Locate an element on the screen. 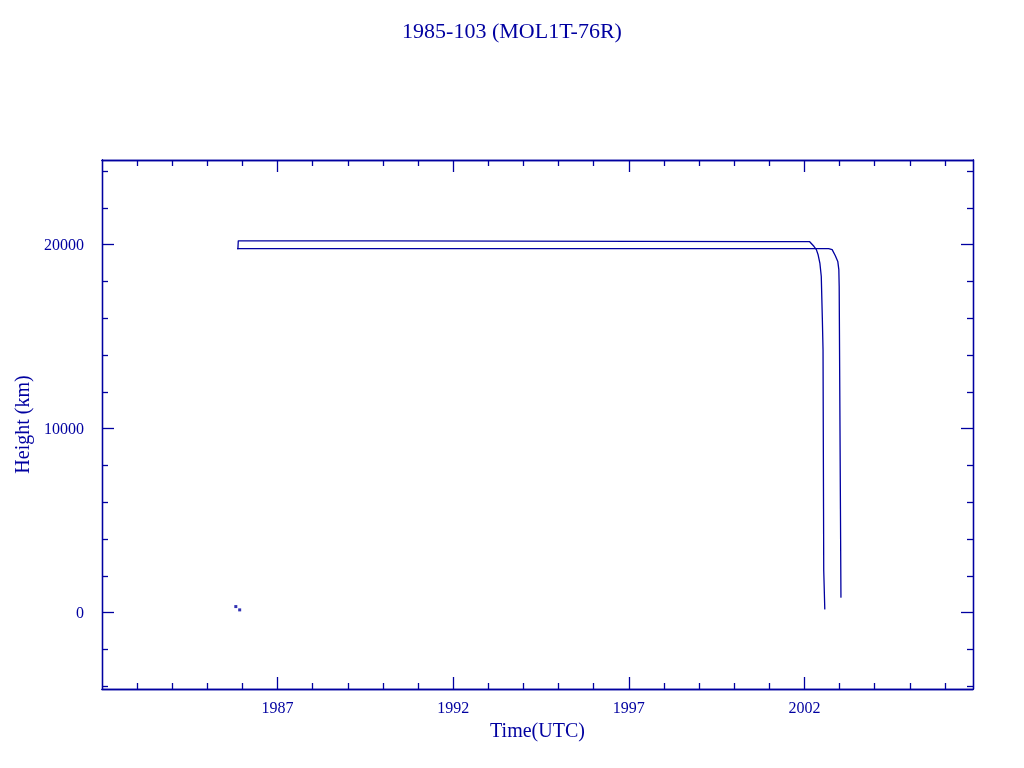  y-tick-label: 0 is located at coordinates (80, 613).